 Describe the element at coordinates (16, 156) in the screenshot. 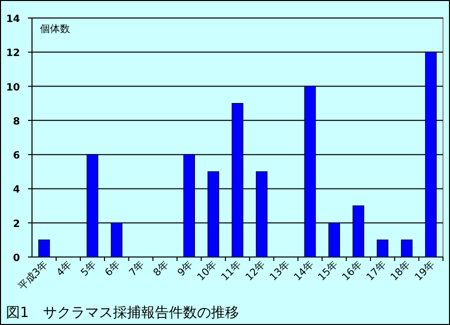

I see `y-tick-label: 6` at that location.